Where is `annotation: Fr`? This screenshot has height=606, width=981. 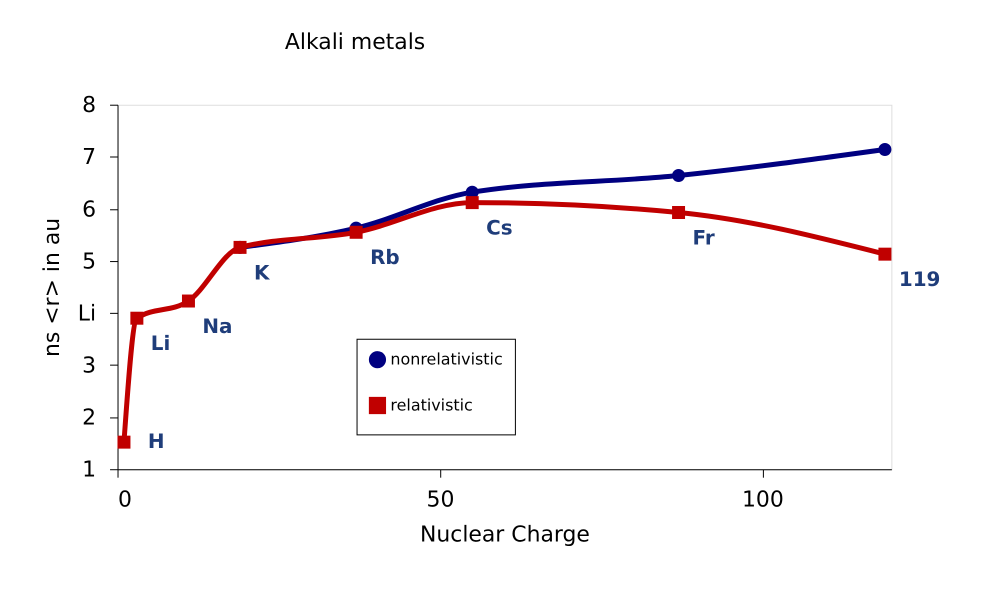
annotation: Fr is located at coordinates (703, 238).